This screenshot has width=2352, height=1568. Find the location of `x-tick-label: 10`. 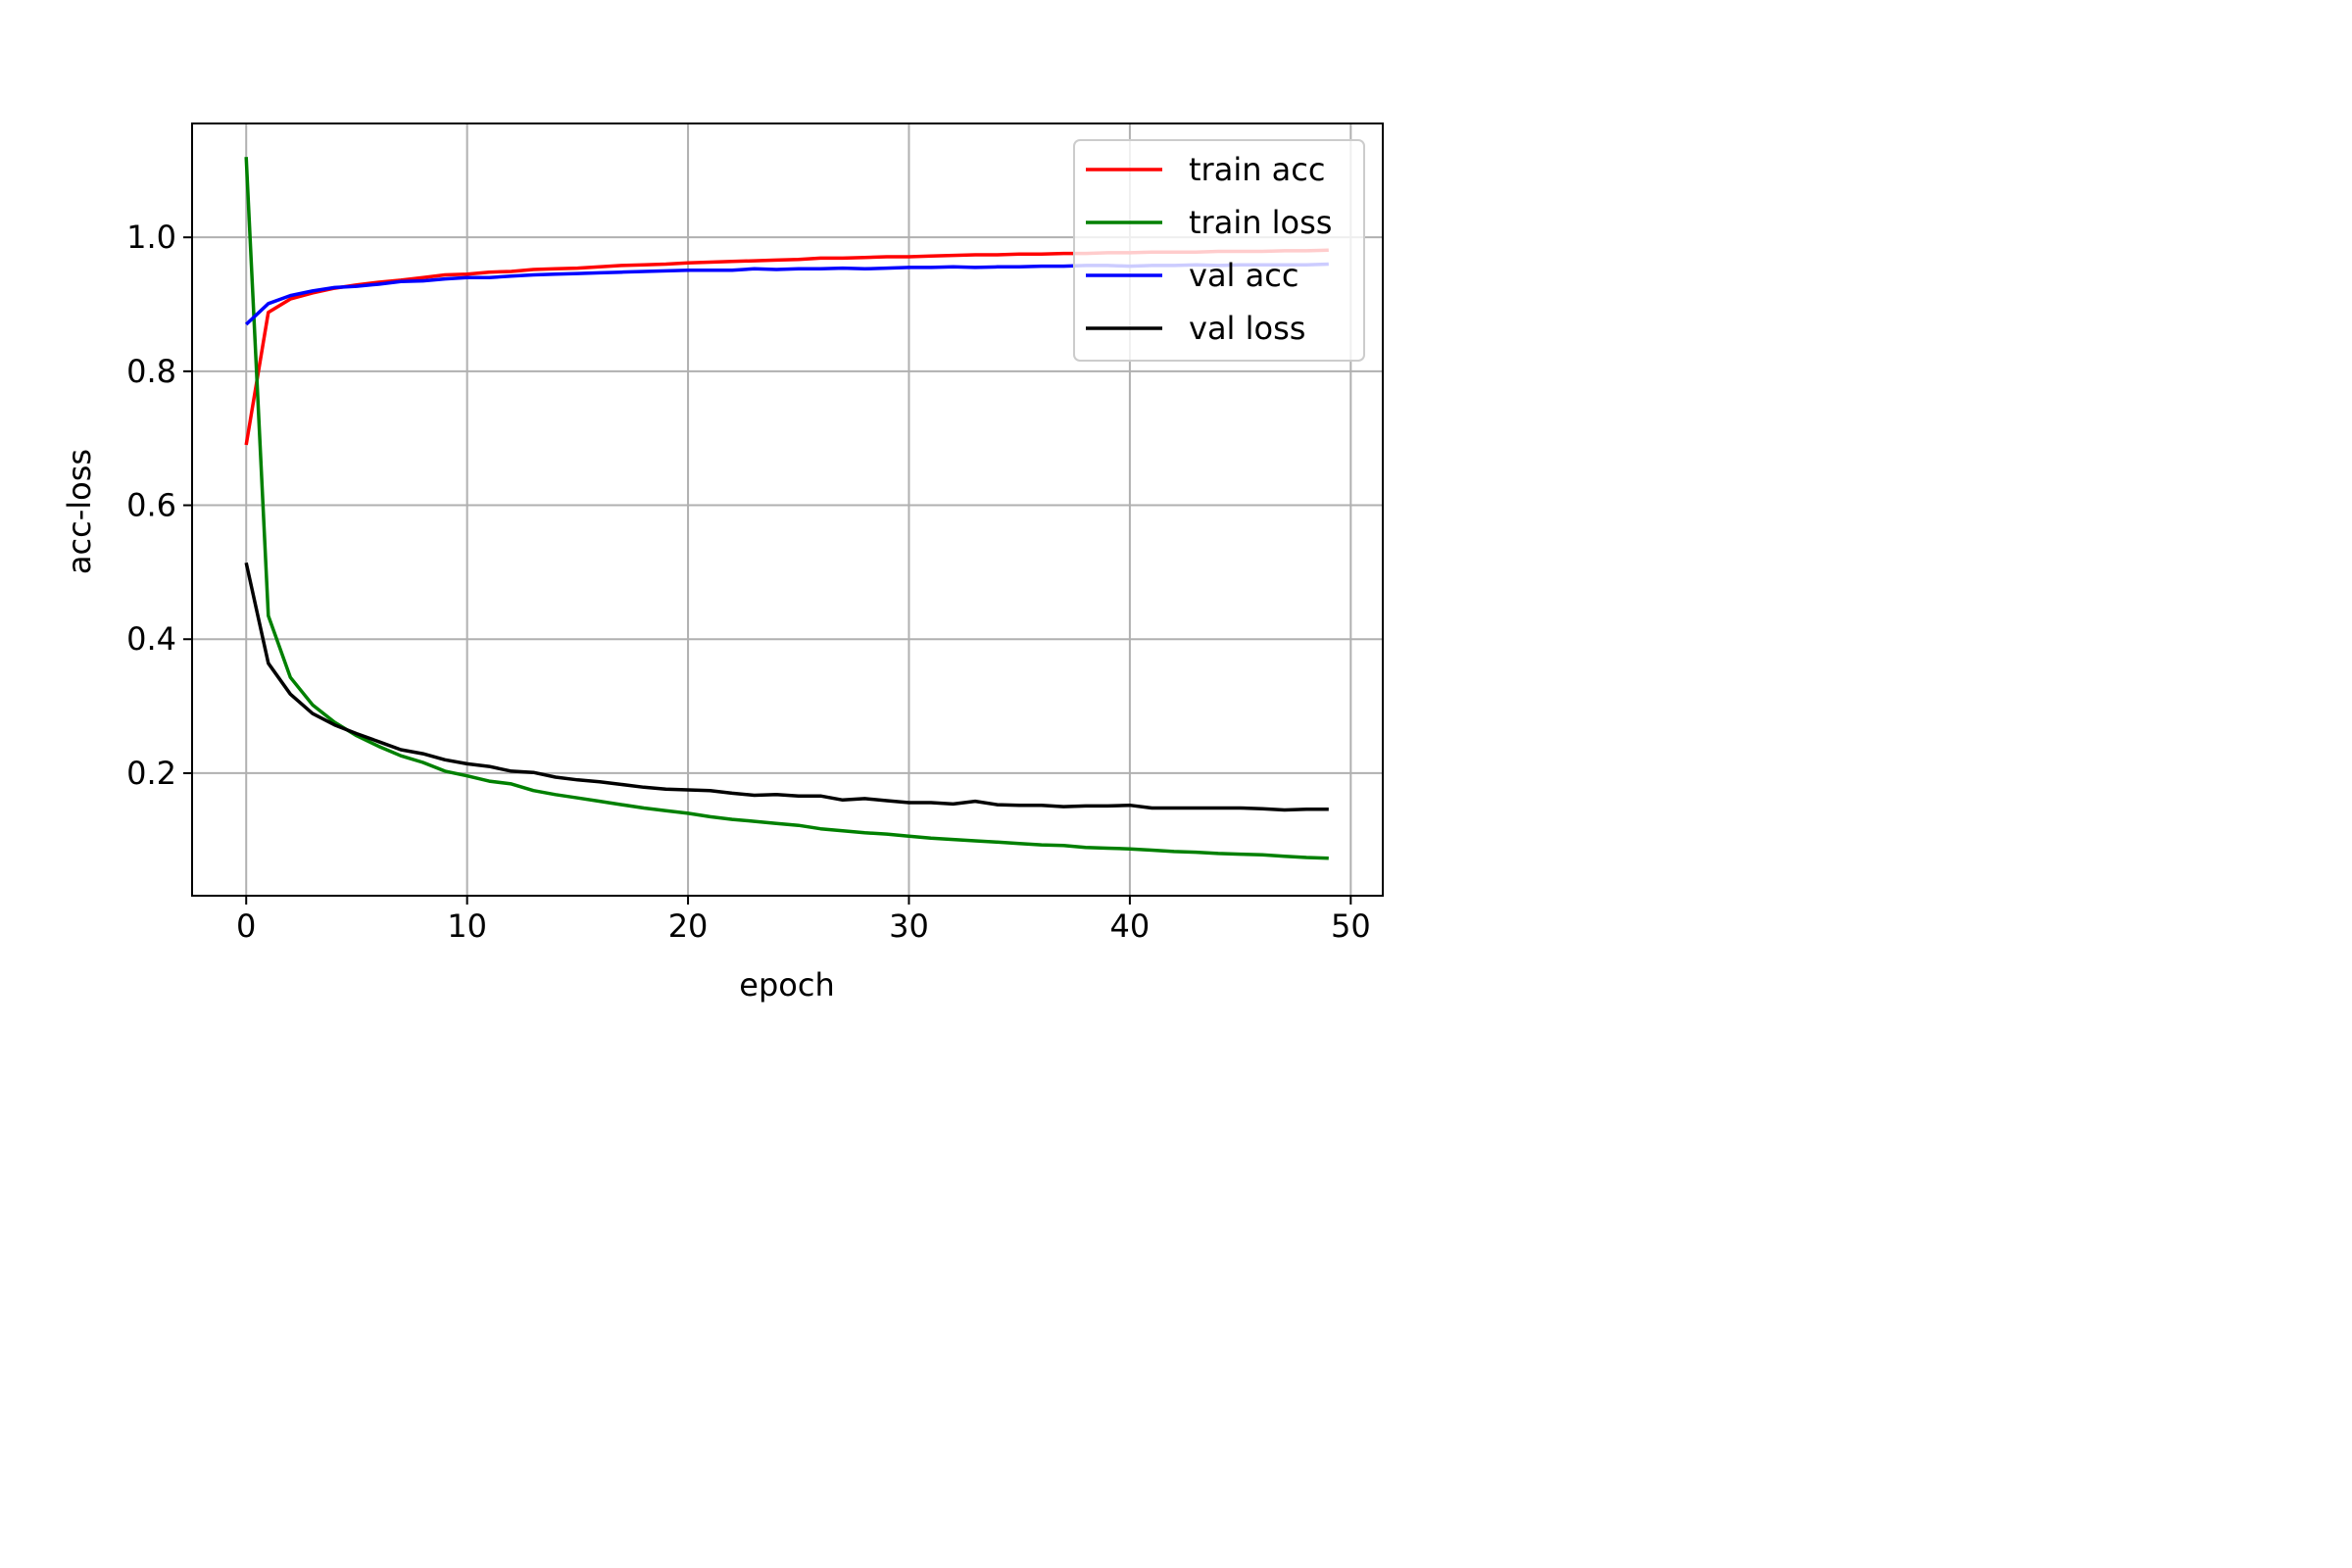

x-tick-label: 10 is located at coordinates (467, 926).